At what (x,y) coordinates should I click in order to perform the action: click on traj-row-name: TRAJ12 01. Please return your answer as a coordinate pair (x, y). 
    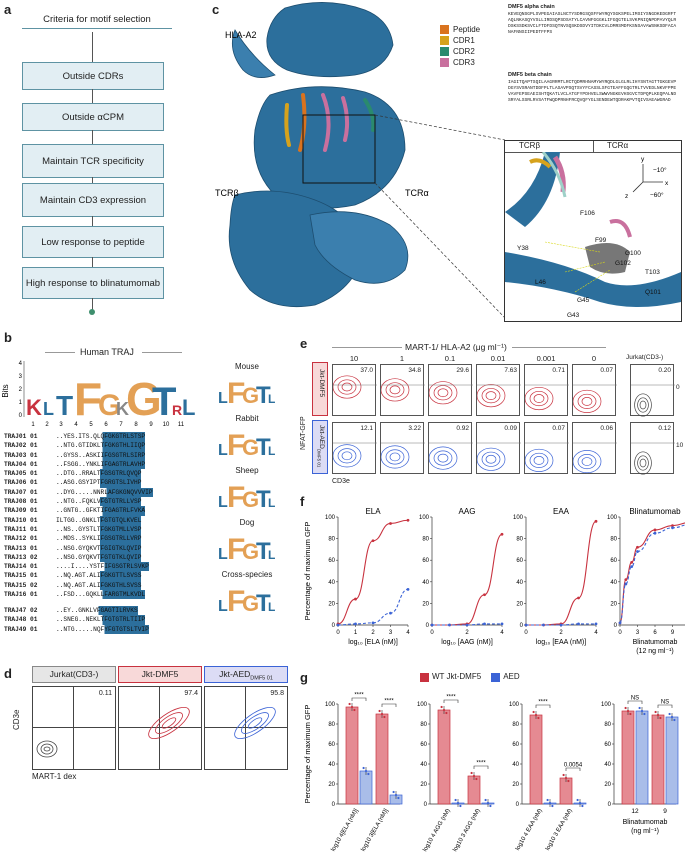
    Looking at the image, I should click on (21, 539).